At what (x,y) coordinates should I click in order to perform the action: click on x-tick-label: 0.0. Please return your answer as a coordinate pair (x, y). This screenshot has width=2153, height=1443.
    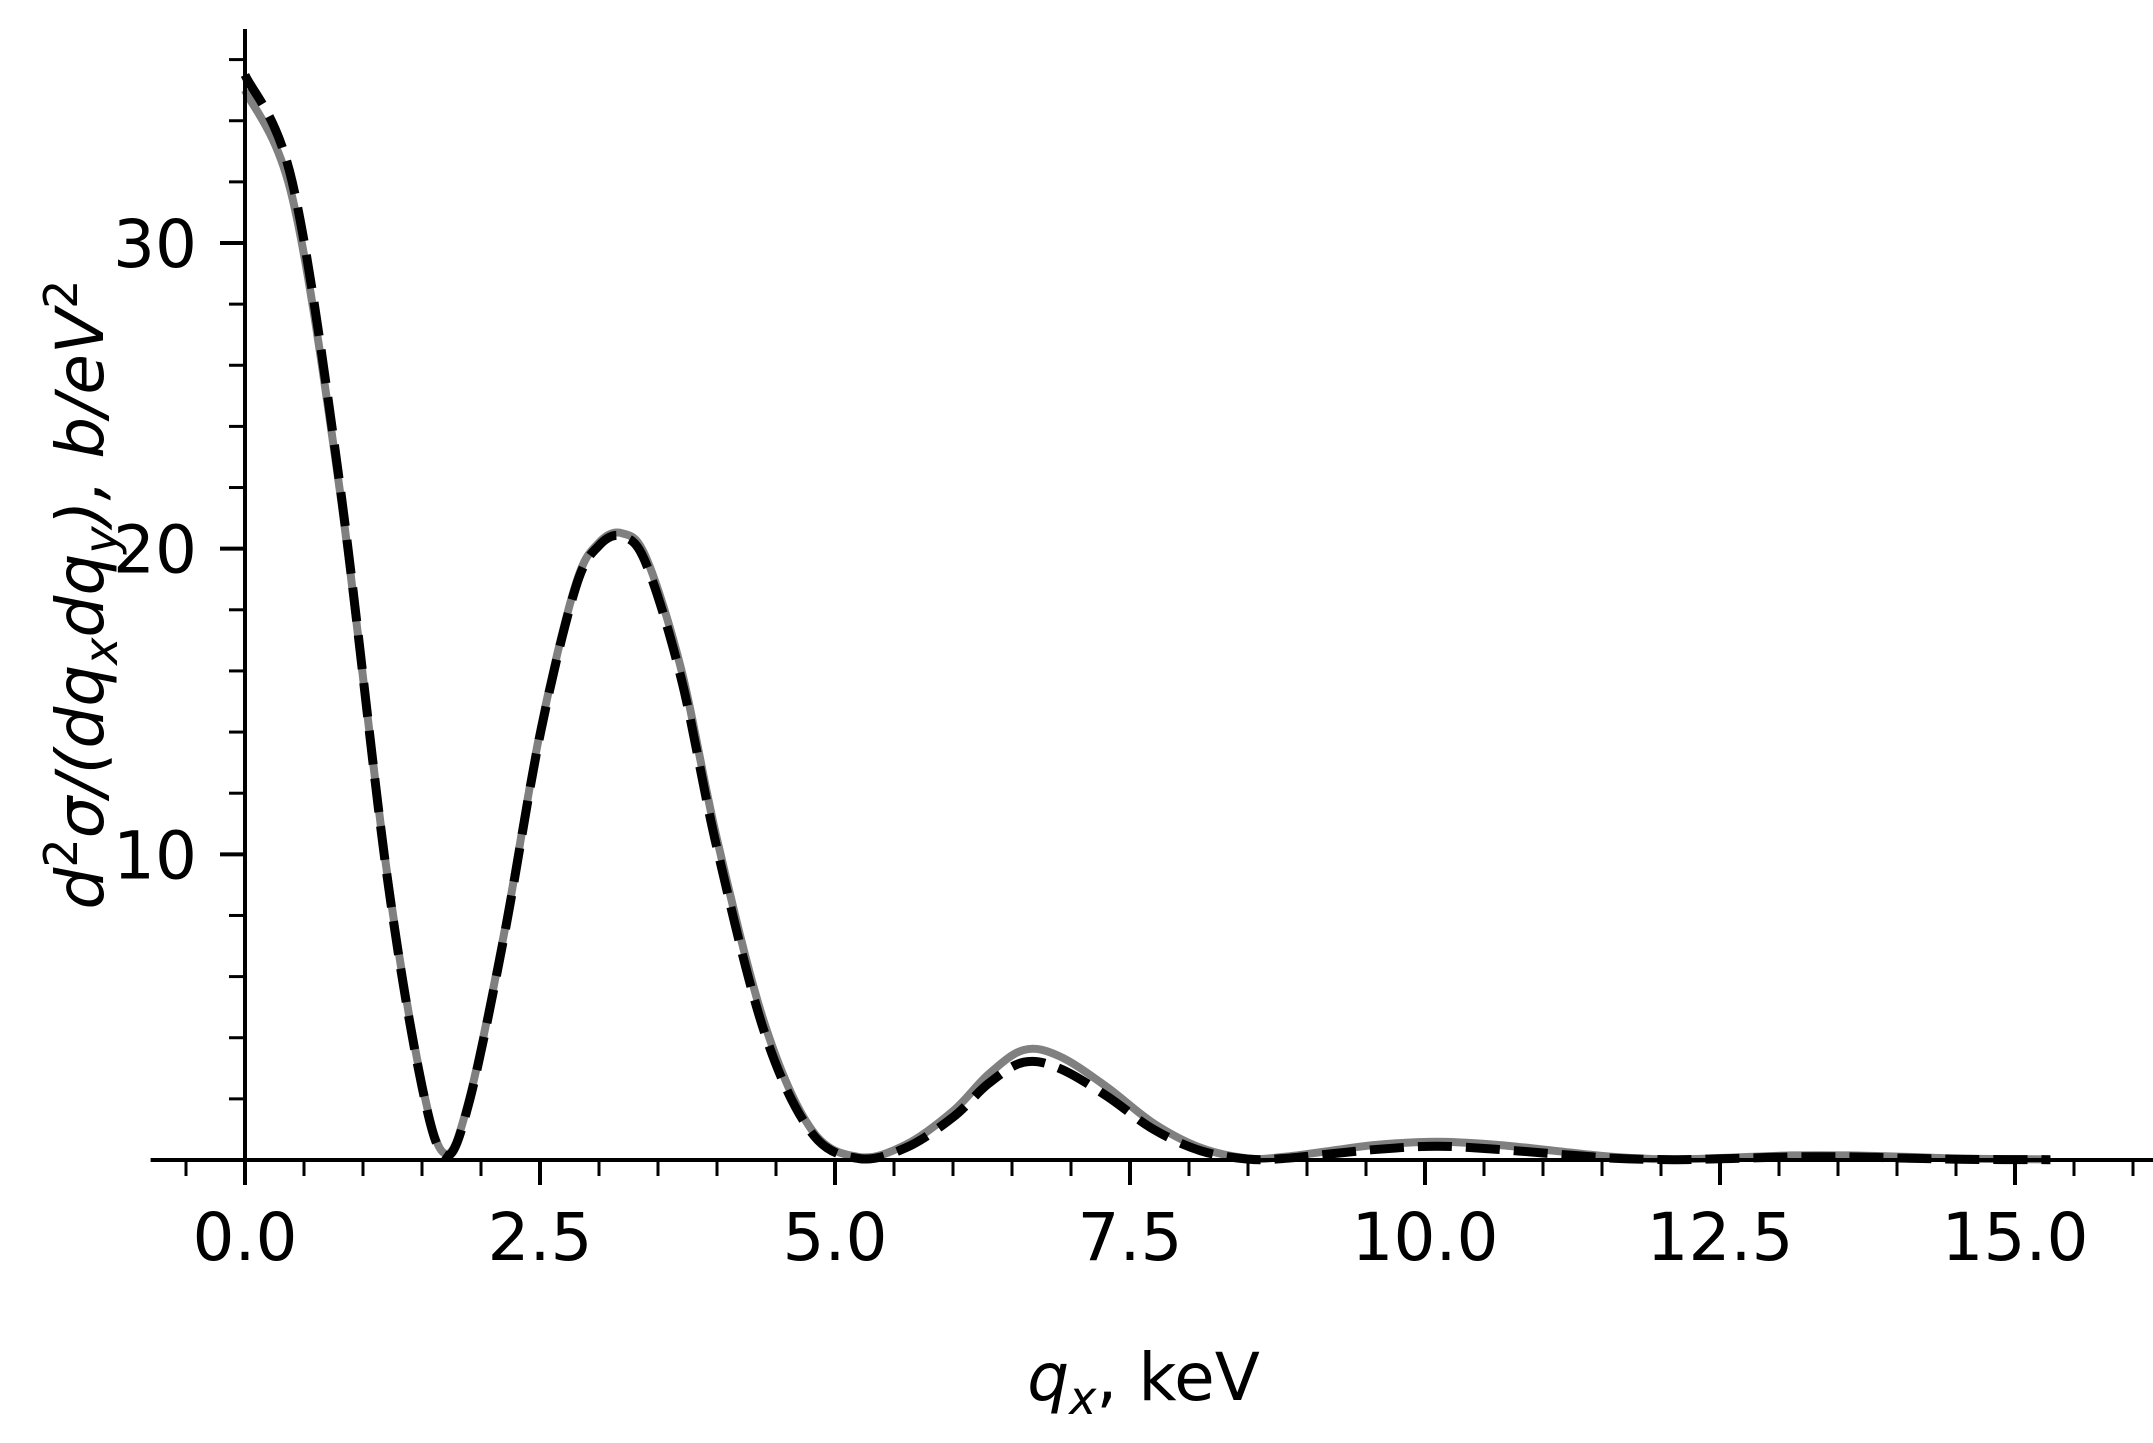
    Looking at the image, I should click on (245, 1237).